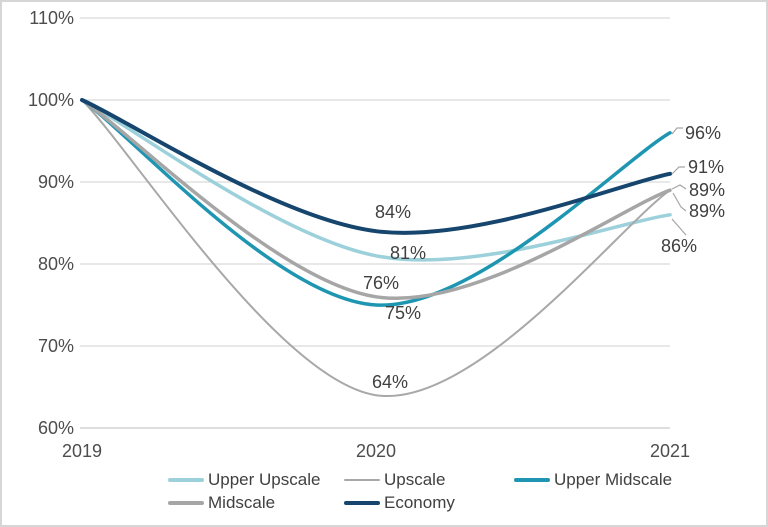  What do you see at coordinates (264, 479) in the screenshot?
I see `legend-label: Upper Upscale` at bounding box center [264, 479].